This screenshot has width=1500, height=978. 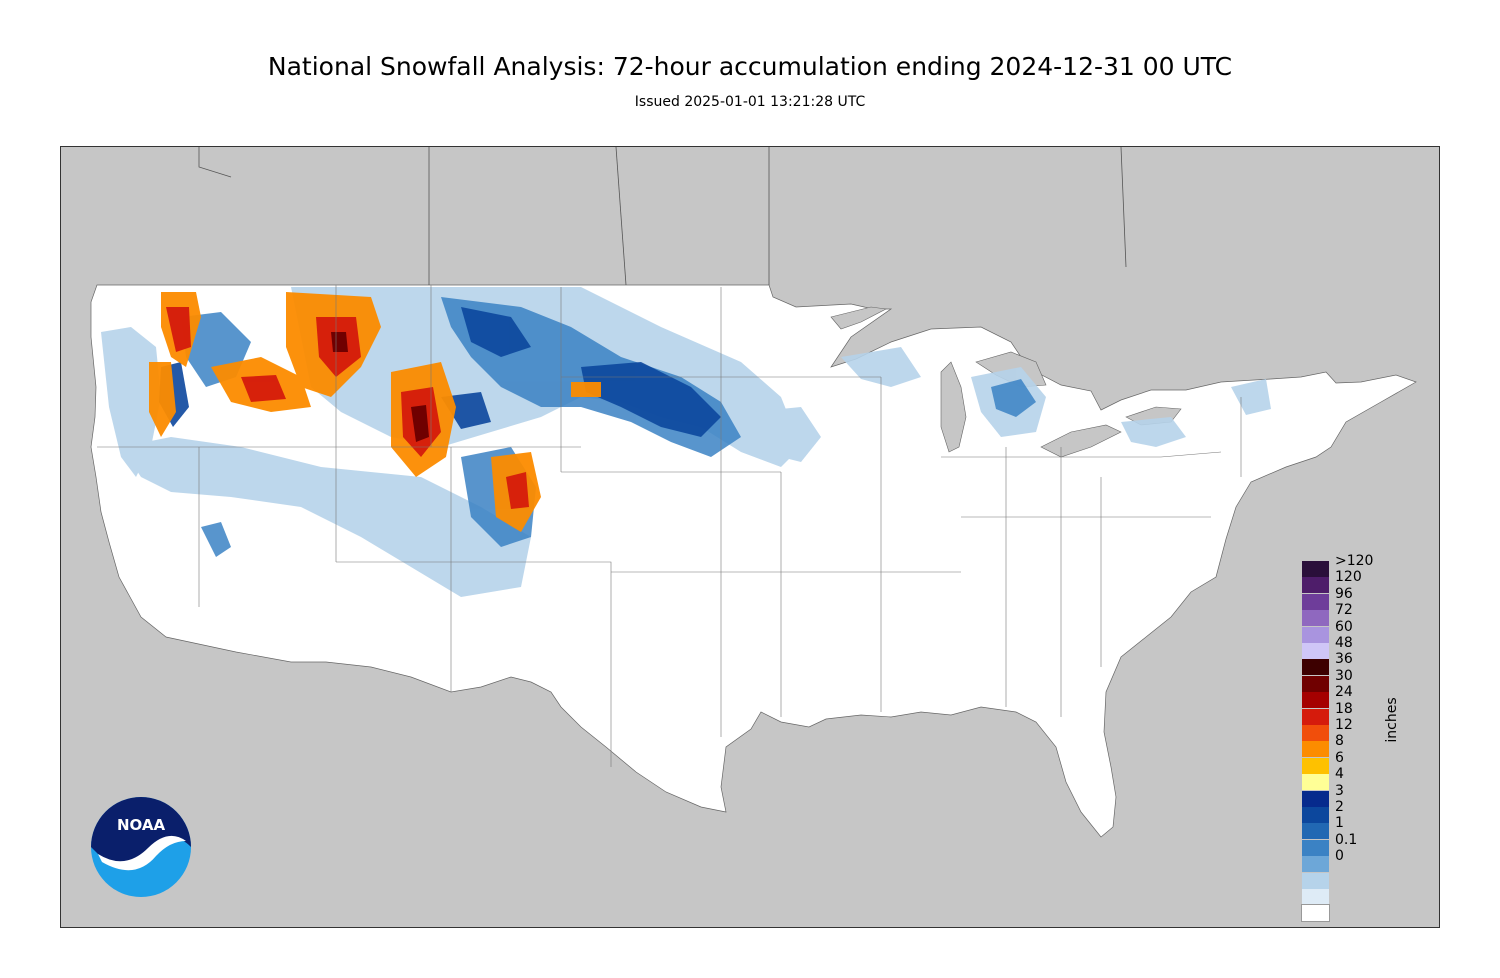 What do you see at coordinates (1344, 610) in the screenshot?
I see `legend-label: 72` at bounding box center [1344, 610].